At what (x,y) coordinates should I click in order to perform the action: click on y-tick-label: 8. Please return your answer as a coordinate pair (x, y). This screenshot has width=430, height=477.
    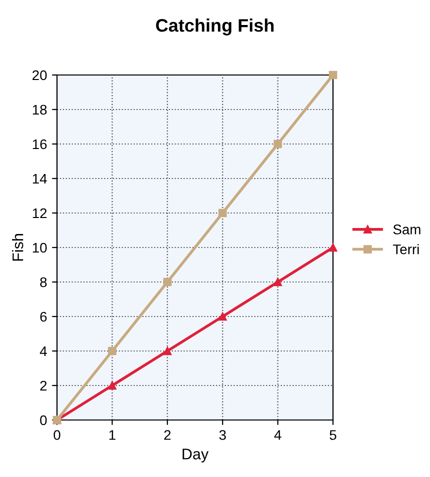
    Looking at the image, I should click on (43, 282).